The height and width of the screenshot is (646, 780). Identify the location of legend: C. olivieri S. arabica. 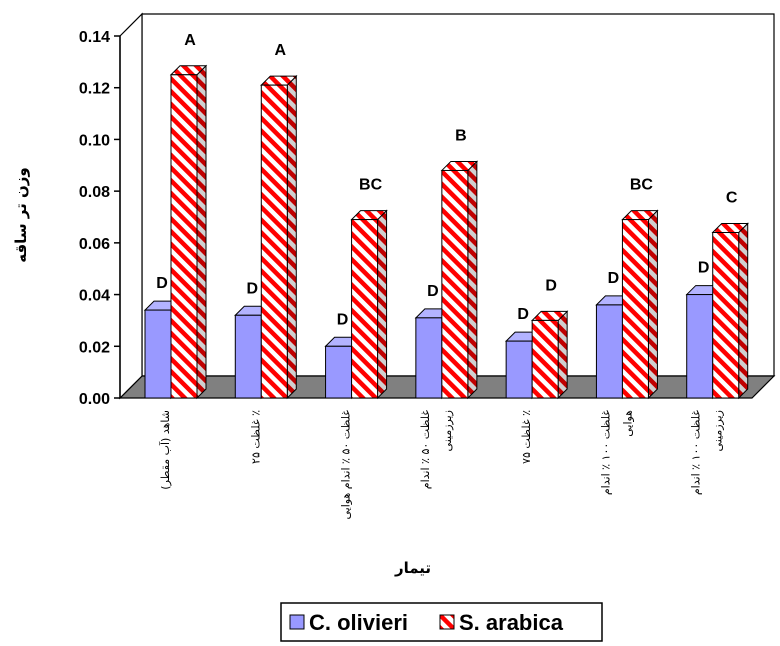
(441, 622).